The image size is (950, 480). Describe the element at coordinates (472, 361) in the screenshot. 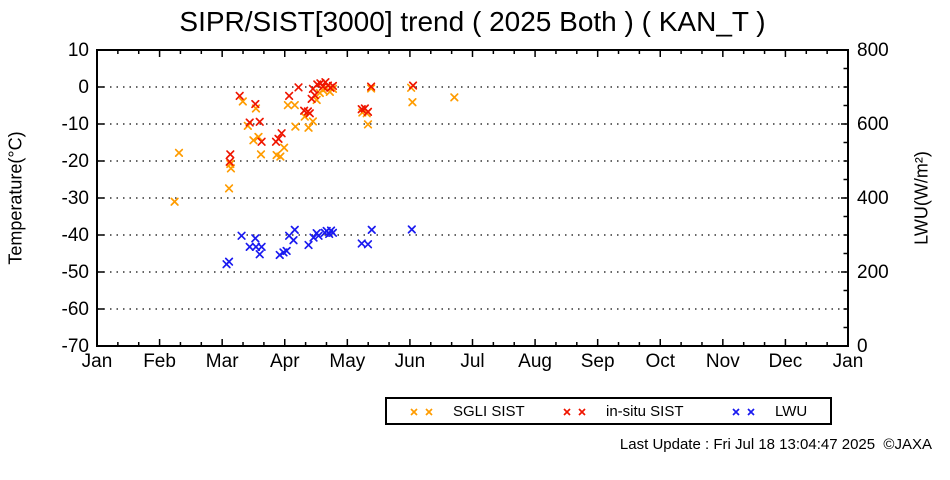

I see `x-tick-label: Jul` at that location.